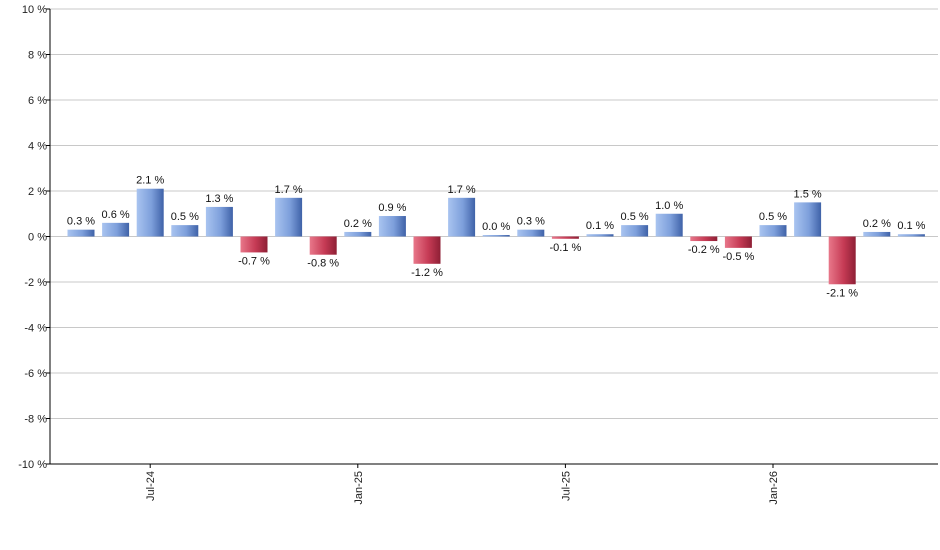  I want to click on bar-value-label: 1.0 %, so click(669, 206).